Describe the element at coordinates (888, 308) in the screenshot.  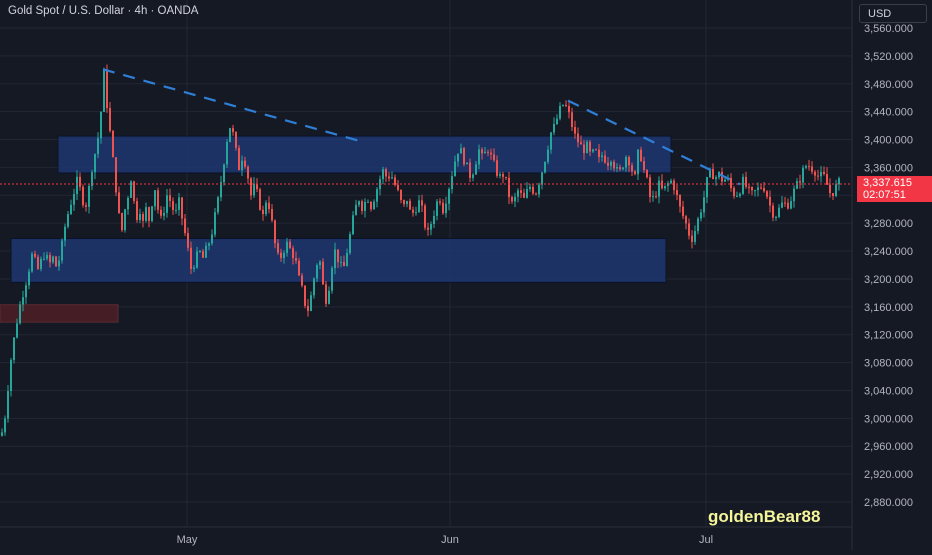
I see `price-tick-label: 3,160.000` at that location.